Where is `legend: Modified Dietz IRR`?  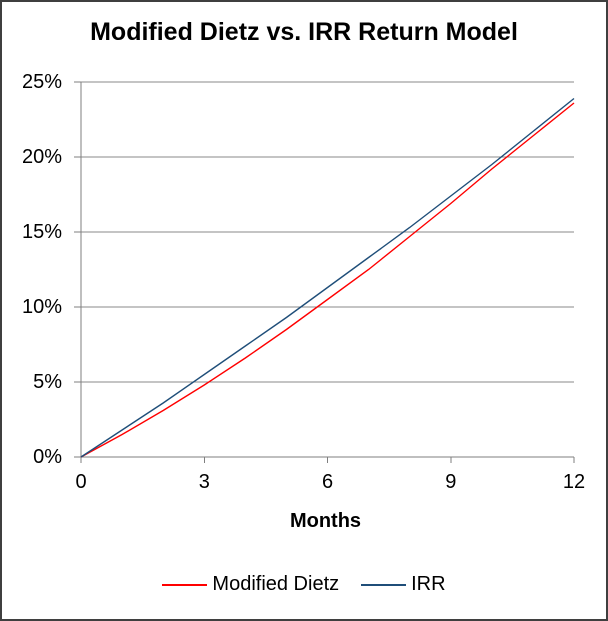
legend: Modified Dietz IRR is located at coordinates (304, 584).